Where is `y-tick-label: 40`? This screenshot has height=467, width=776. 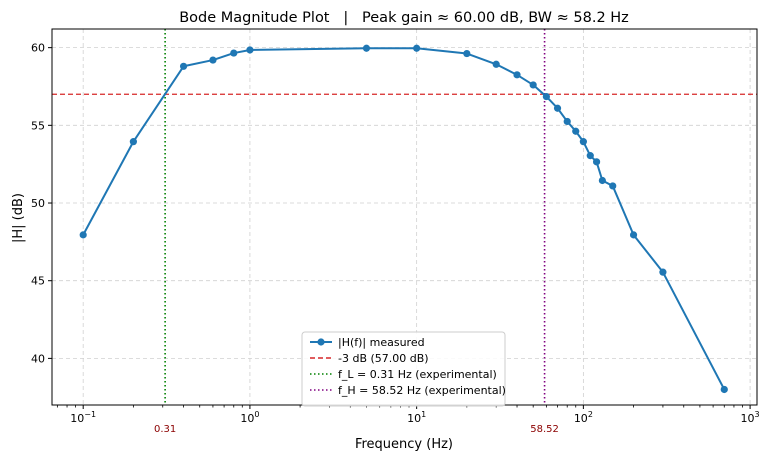 y-tick-label: 40 is located at coordinates (38, 358).